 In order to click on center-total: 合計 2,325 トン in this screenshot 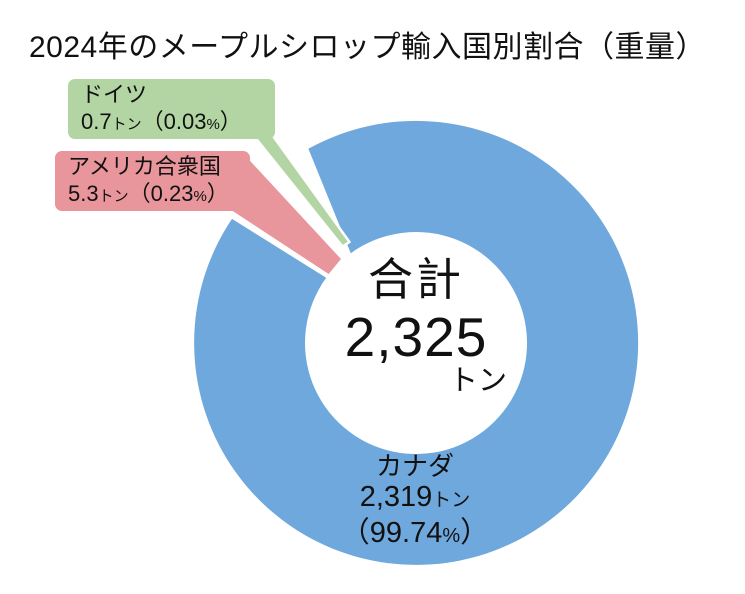, I will do `click(416, 325)`.